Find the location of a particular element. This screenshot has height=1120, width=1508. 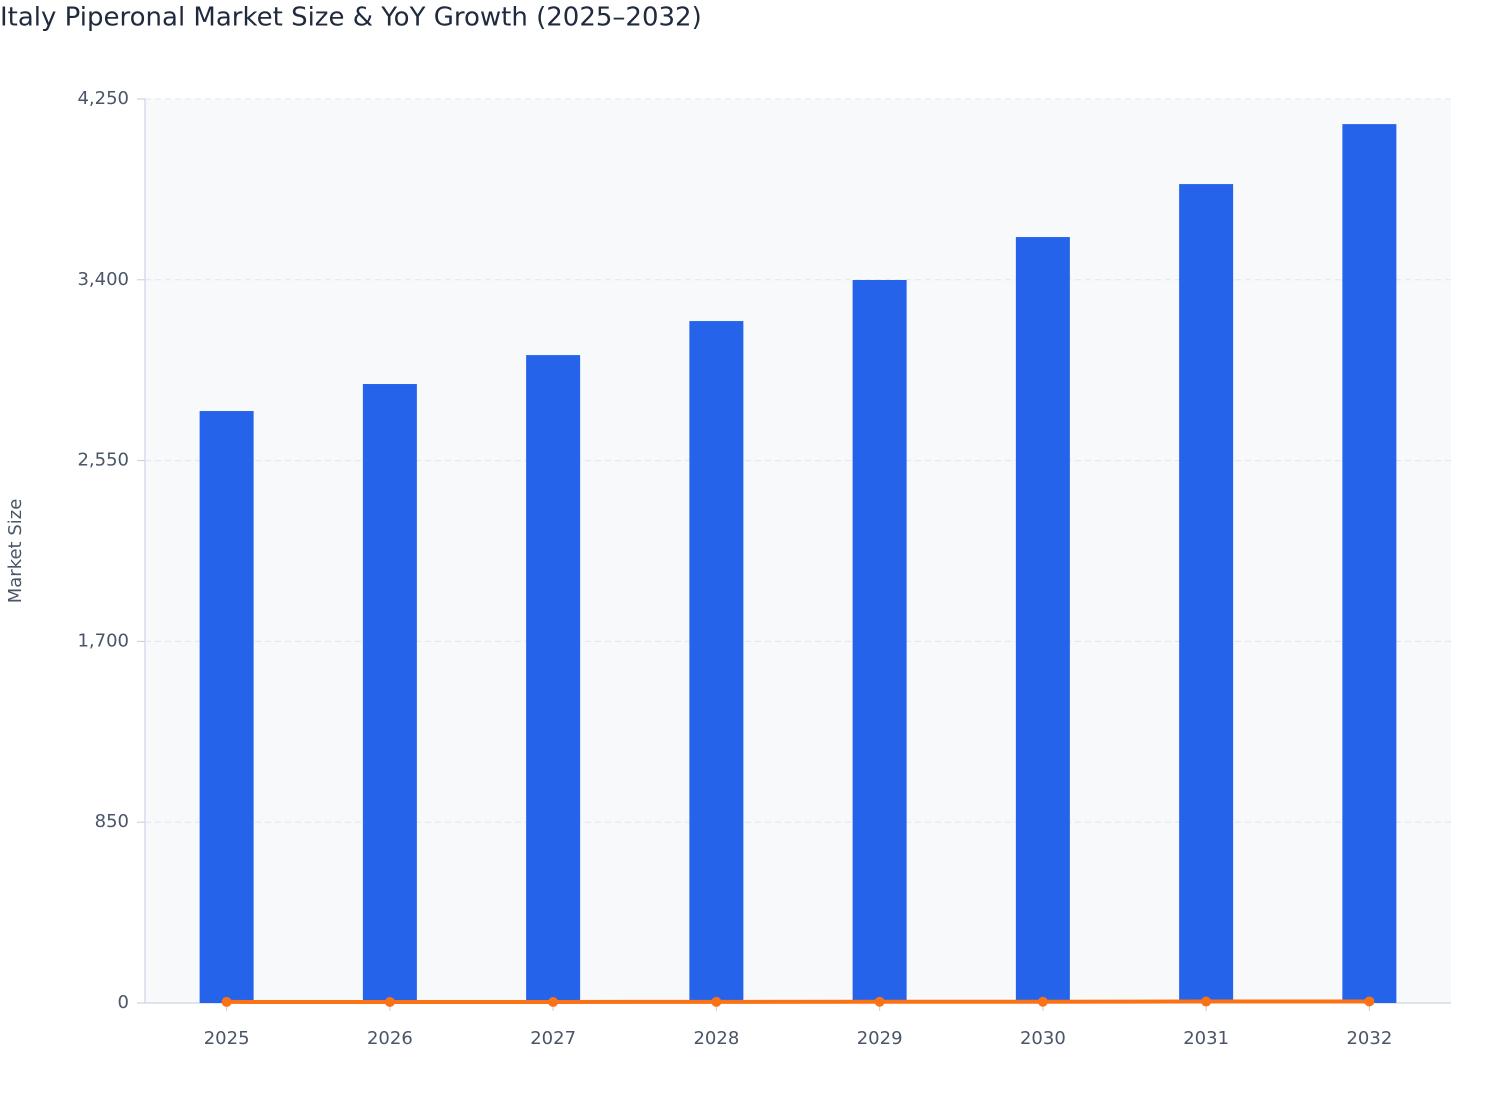

x-tick-label: 2031 is located at coordinates (1206, 1038).